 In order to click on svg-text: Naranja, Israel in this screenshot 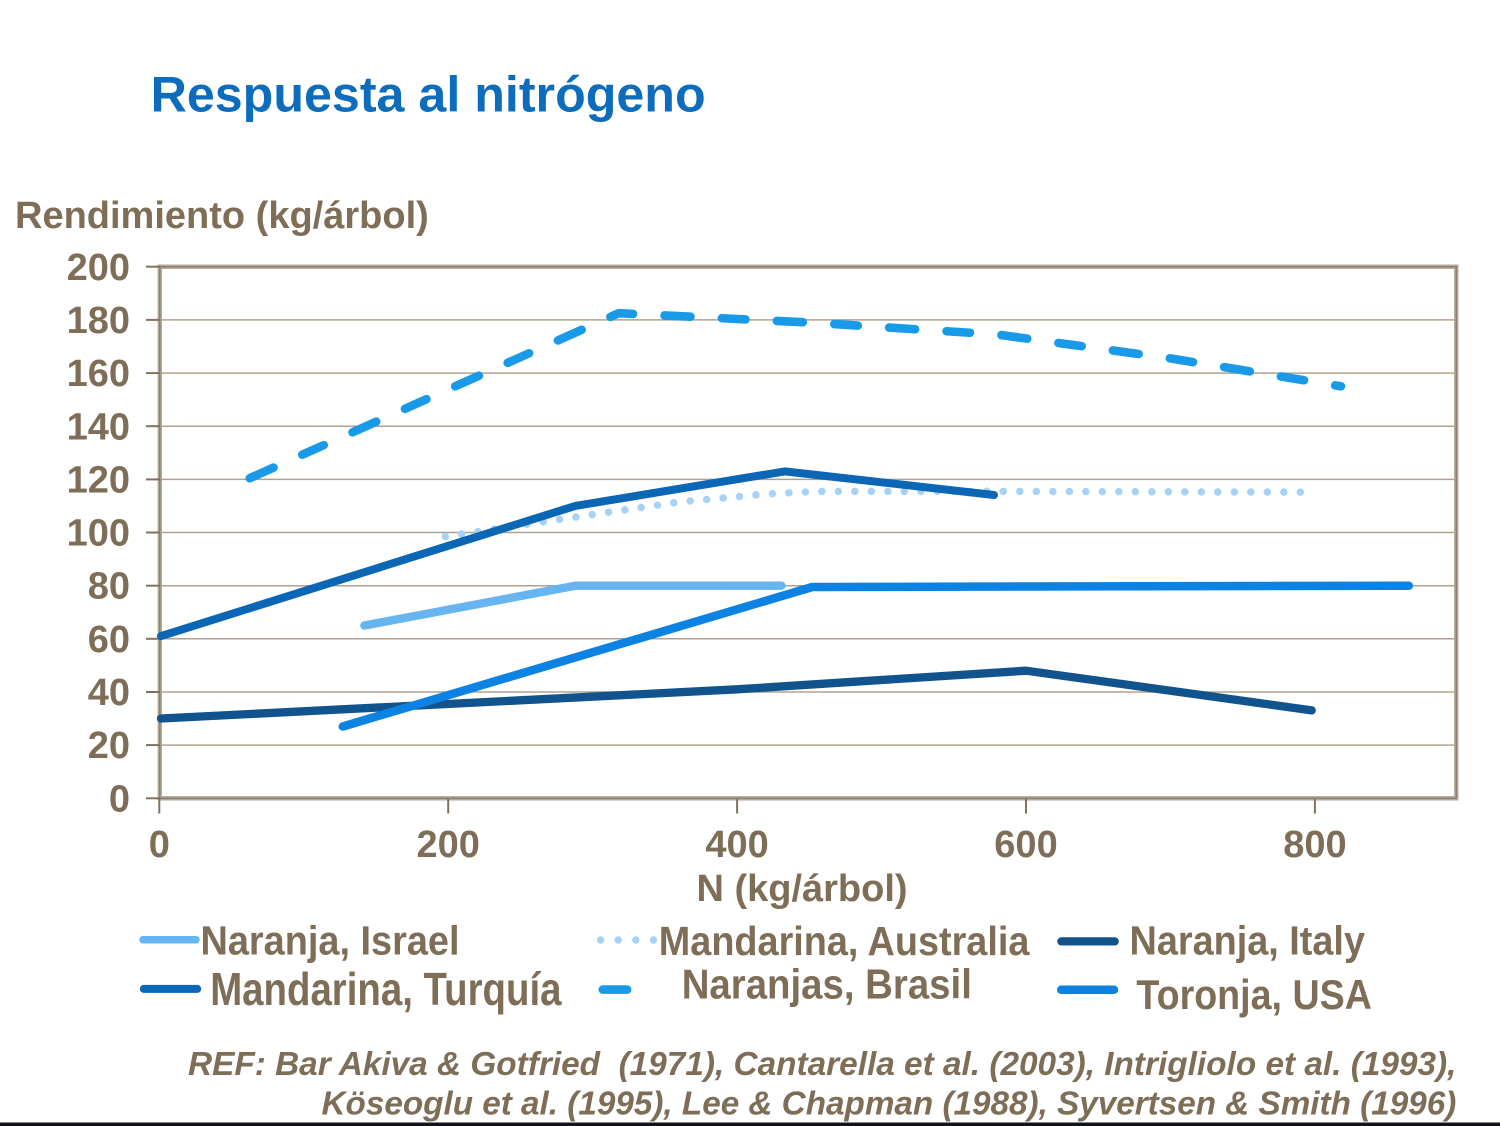, I will do `click(330, 941)`.